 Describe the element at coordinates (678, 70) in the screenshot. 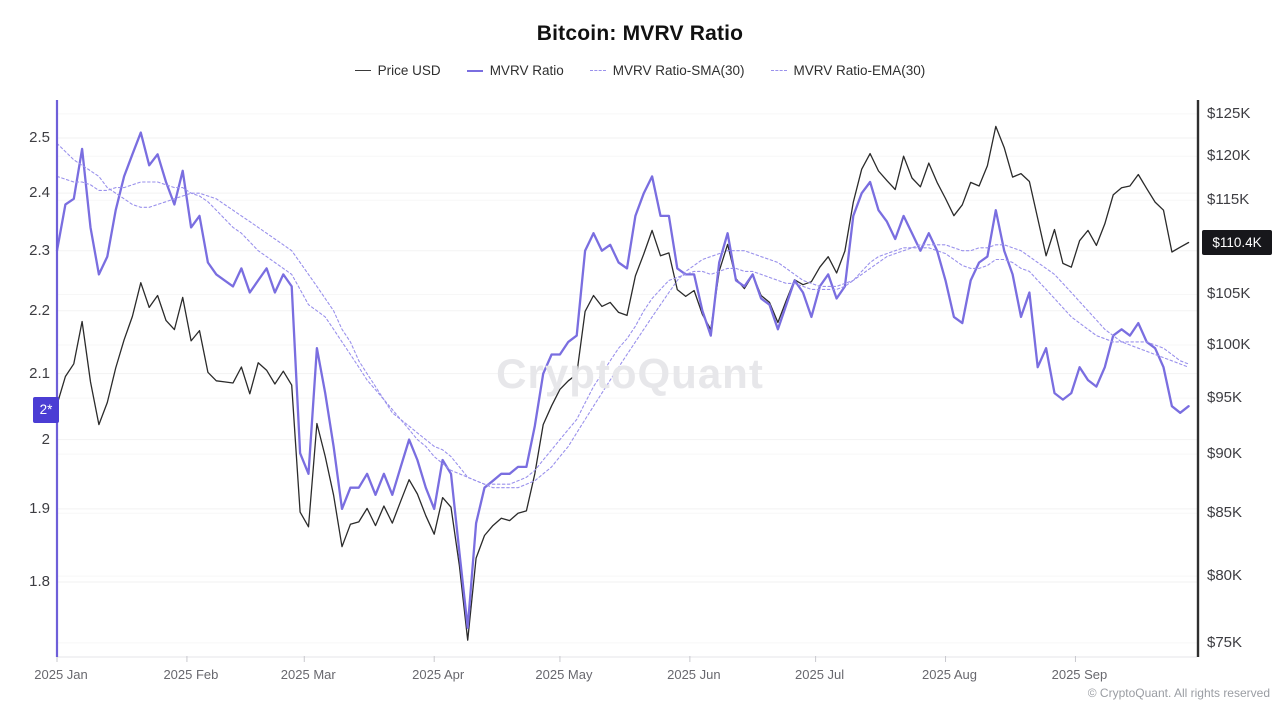

I see `legend-label: MVRV Ratio-SMA(30)` at that location.